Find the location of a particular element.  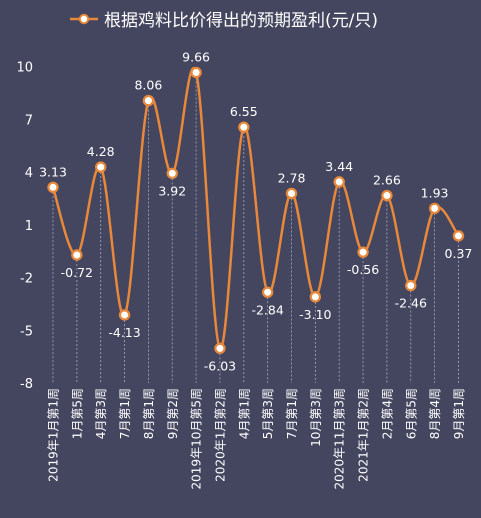

legend-marker-swatch is located at coordinates (84, 19).